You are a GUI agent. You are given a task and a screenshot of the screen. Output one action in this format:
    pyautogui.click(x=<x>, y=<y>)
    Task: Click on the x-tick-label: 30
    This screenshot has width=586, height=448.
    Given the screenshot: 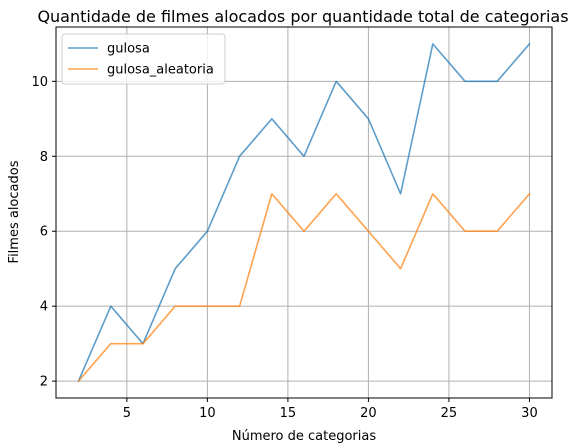 What is the action you would take?
    pyautogui.click(x=529, y=413)
    